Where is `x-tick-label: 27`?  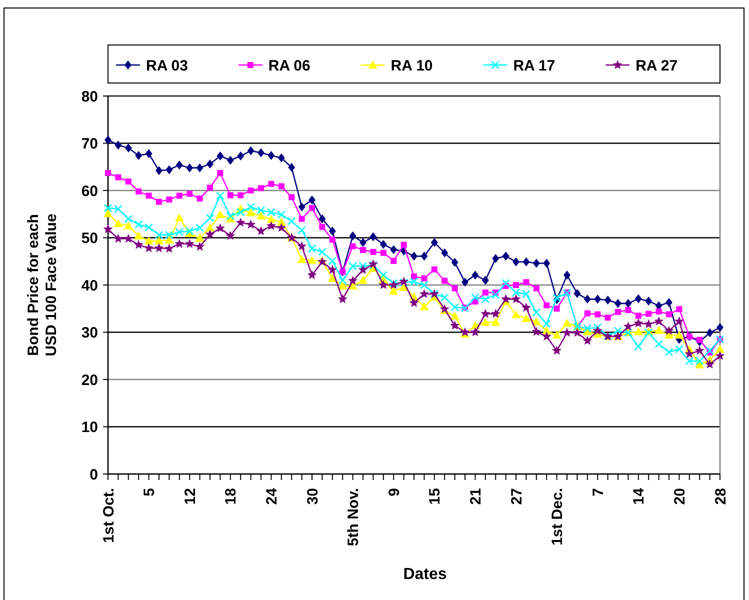 x-tick-label: 27 is located at coordinates (517, 496).